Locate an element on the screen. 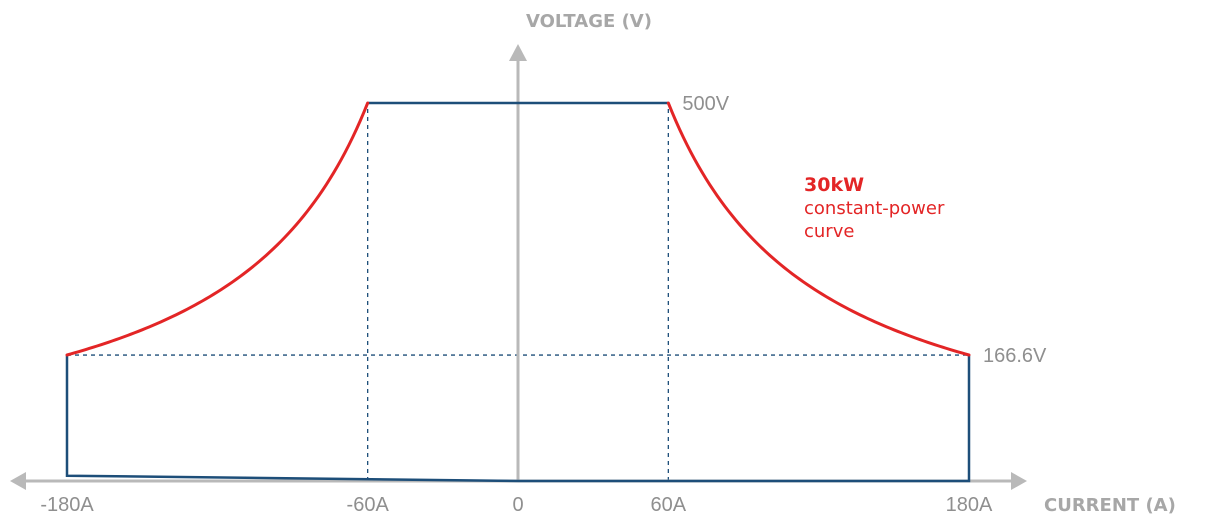 The height and width of the screenshot is (519, 1214). x-tick-label-4: 180A is located at coordinates (969, 505).